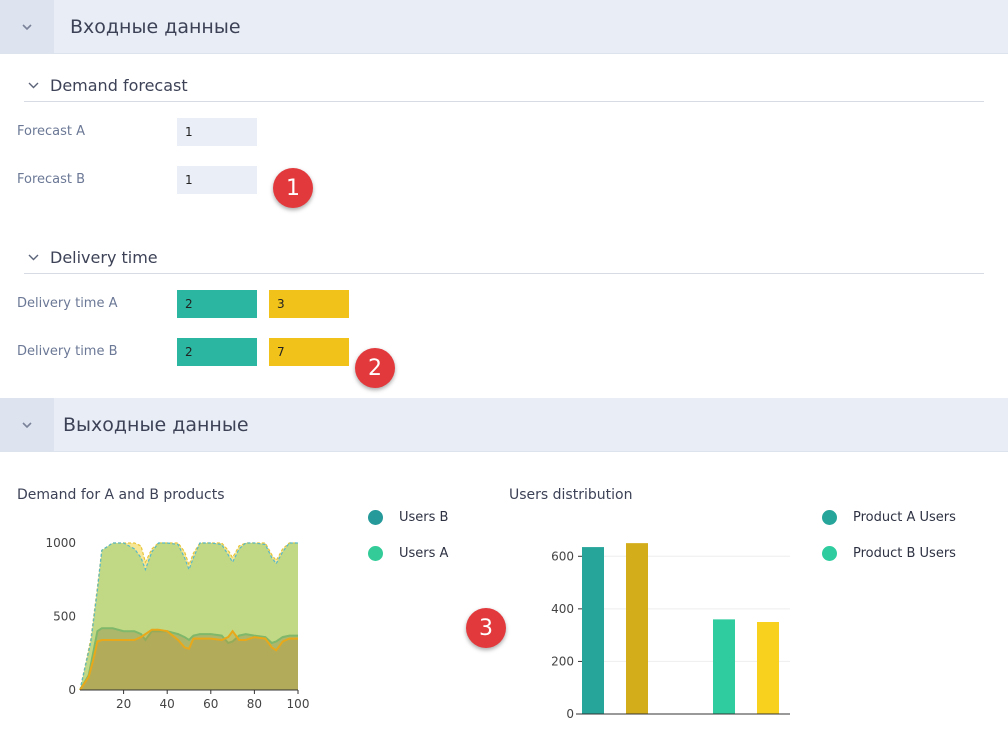 The width and height of the screenshot is (1008, 743). I want to click on legend-dot-users-b, so click(375, 517).